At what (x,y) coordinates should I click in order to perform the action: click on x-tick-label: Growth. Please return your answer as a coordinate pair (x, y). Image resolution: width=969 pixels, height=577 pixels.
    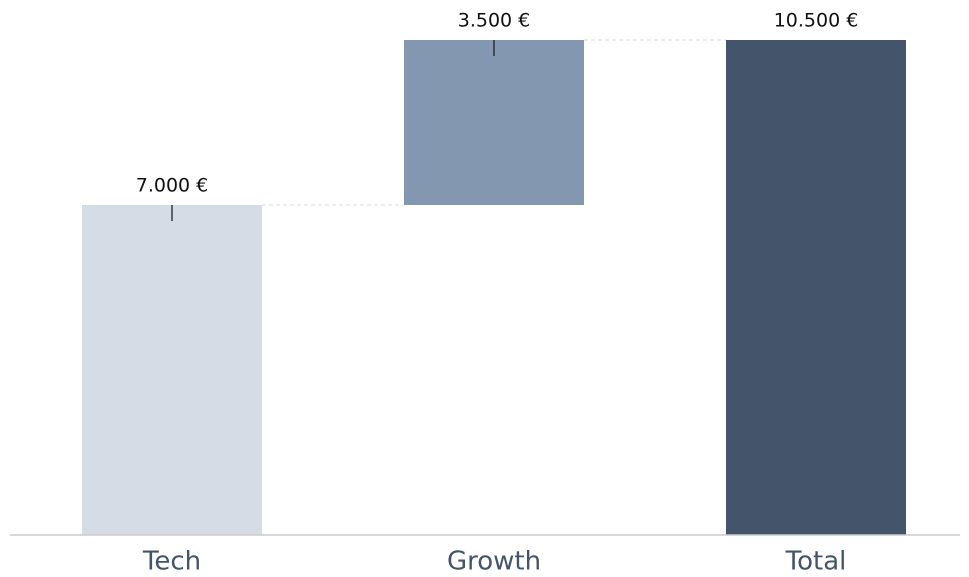
    Looking at the image, I should click on (494, 562).